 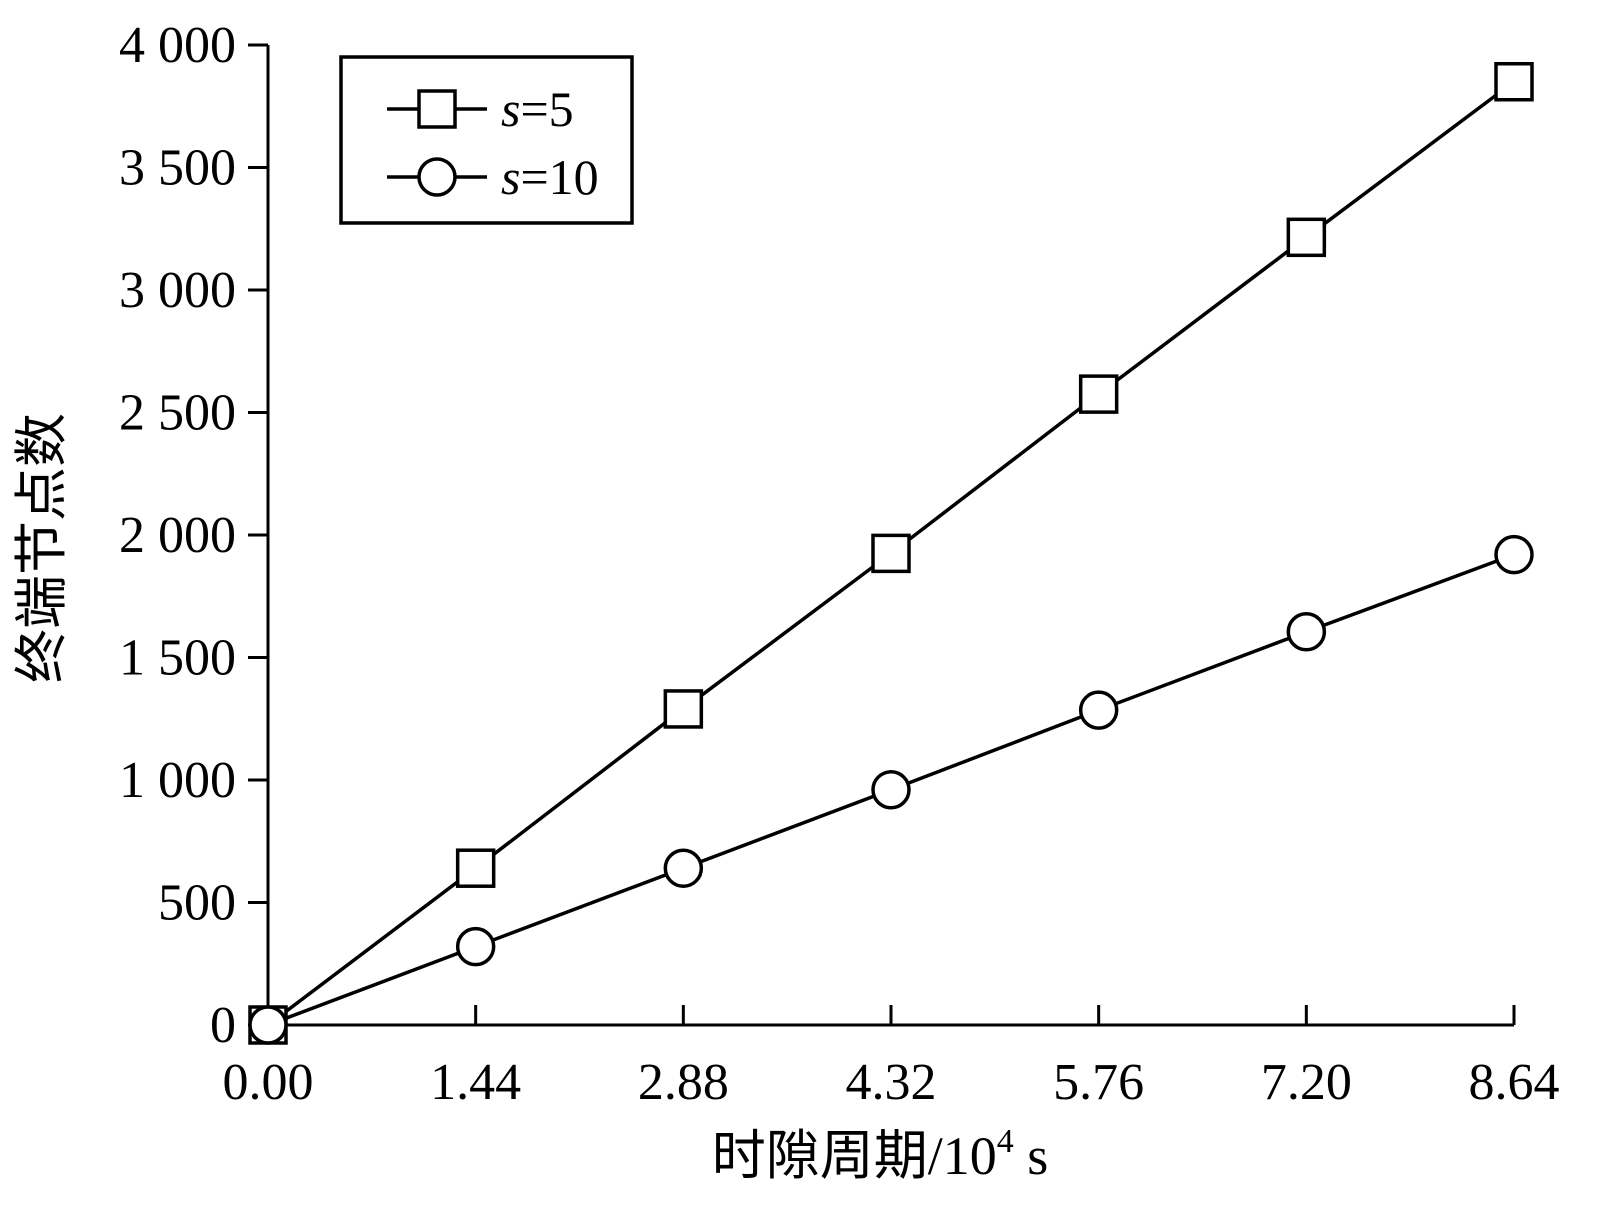 What do you see at coordinates (1031, 1156) in the screenshot?
I see `x-axis-title-unit: s` at bounding box center [1031, 1156].